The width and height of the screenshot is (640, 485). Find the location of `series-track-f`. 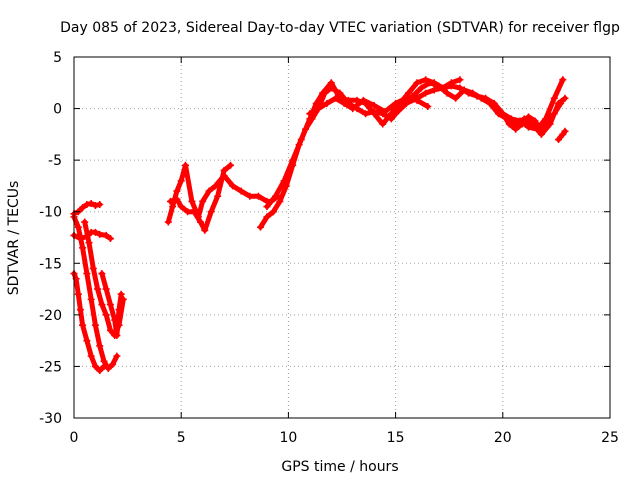

series-track-f is located at coordinates (111, 304).